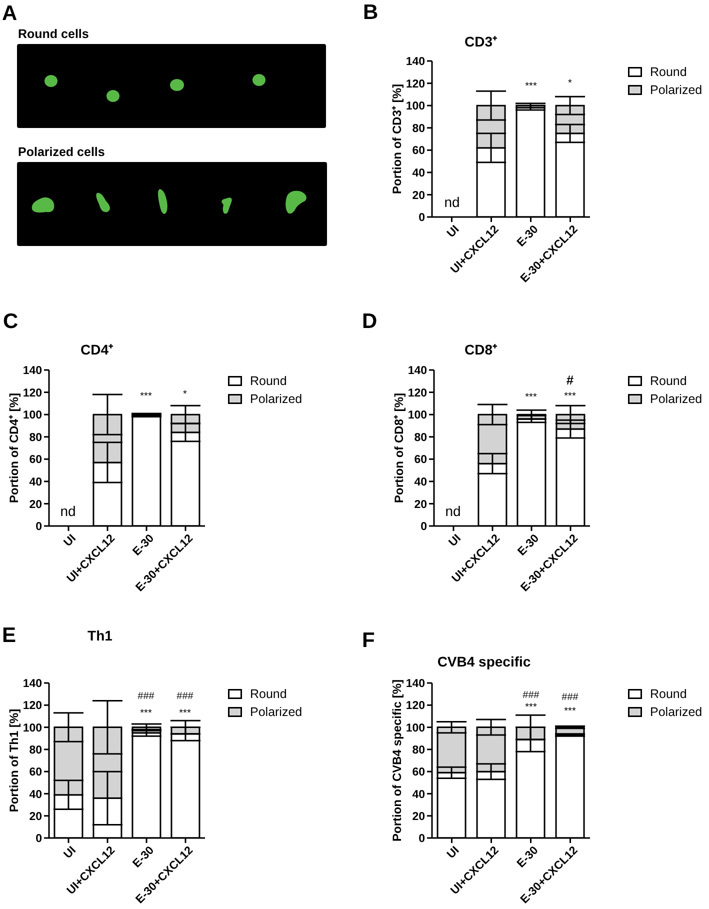 The width and height of the screenshot is (709, 909). Describe the element at coordinates (484, 661) in the screenshot. I see `chart-title: CVB4 specific` at that location.